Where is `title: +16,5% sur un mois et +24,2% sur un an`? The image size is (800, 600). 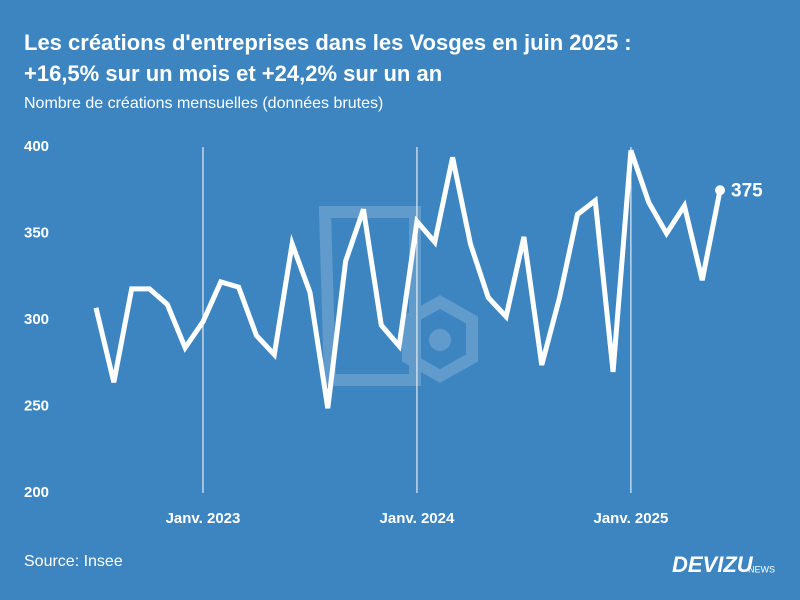
title: +16,5% sur un mois et +24,2% sur un an is located at coordinates (233, 73).